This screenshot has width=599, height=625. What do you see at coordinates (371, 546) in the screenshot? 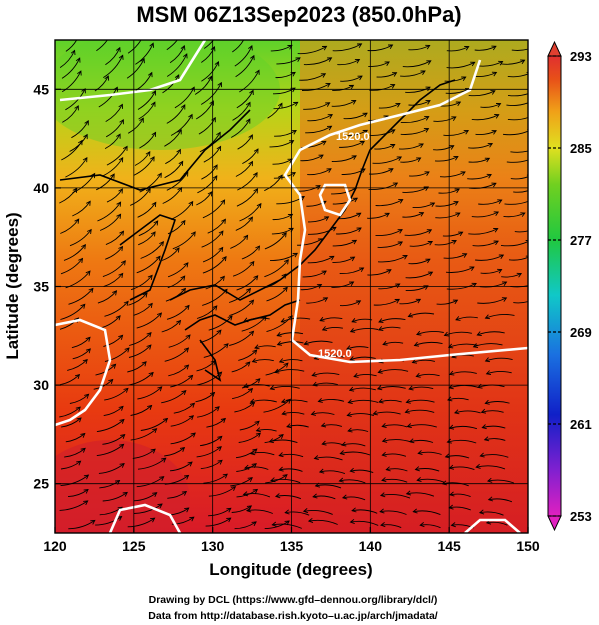
I see `x-tick-label-140: 140` at bounding box center [371, 546].